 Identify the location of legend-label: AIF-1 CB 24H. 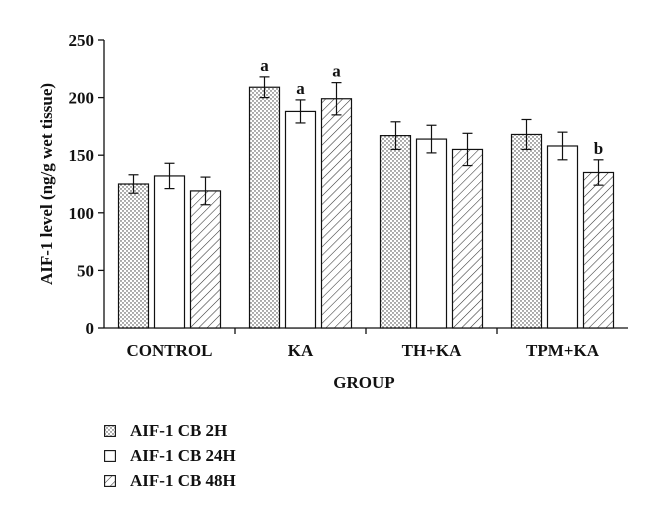
(183, 455).